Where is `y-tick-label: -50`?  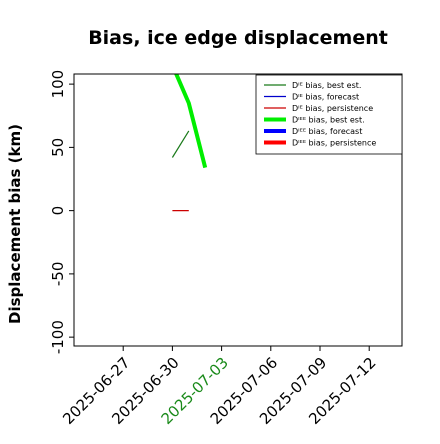 y-tick-label: -50 is located at coordinates (58, 274).